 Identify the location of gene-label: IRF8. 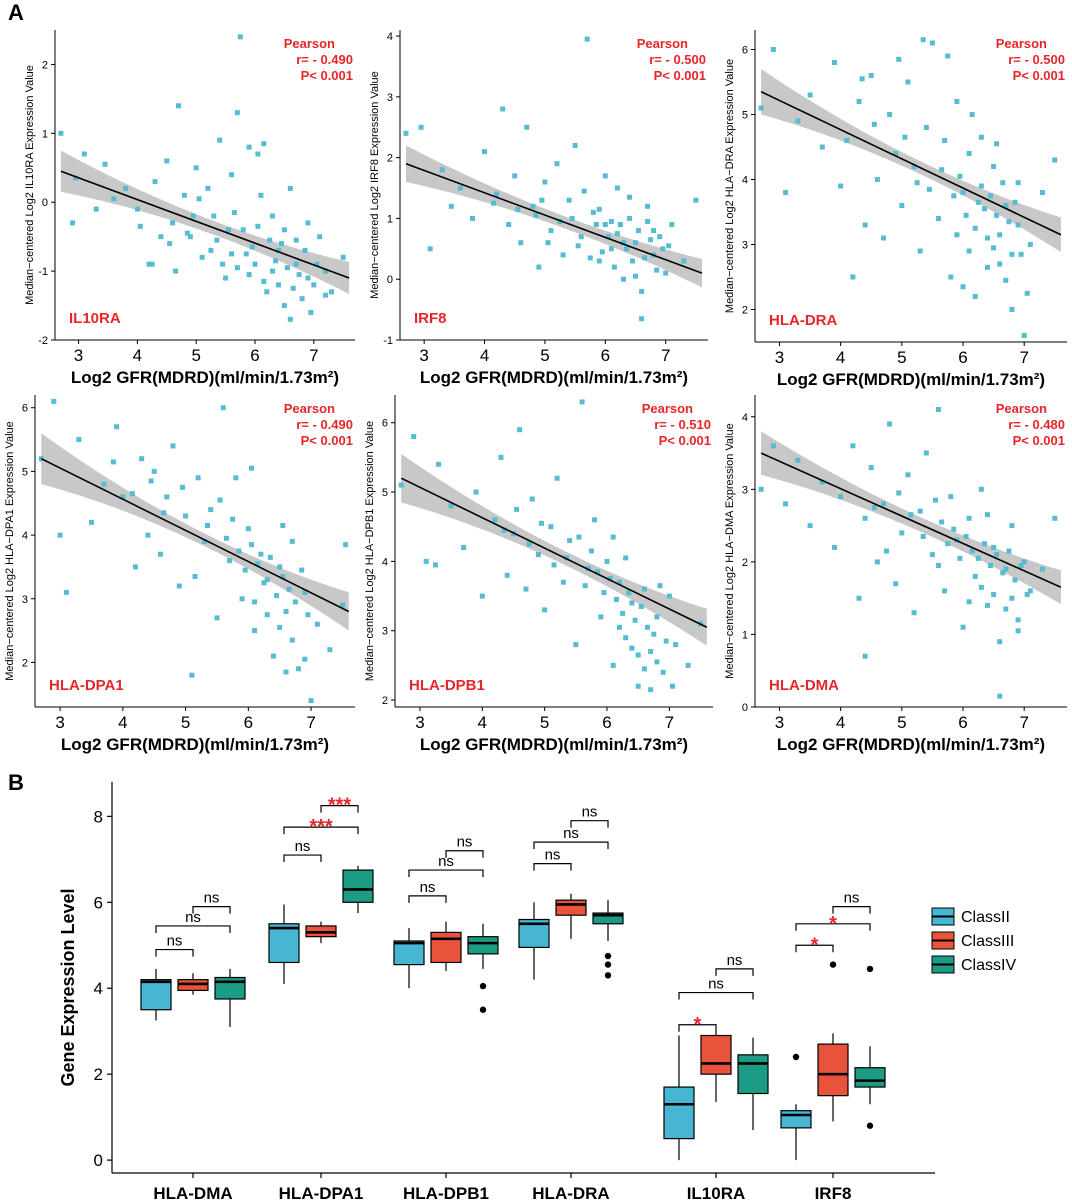
(430, 318).